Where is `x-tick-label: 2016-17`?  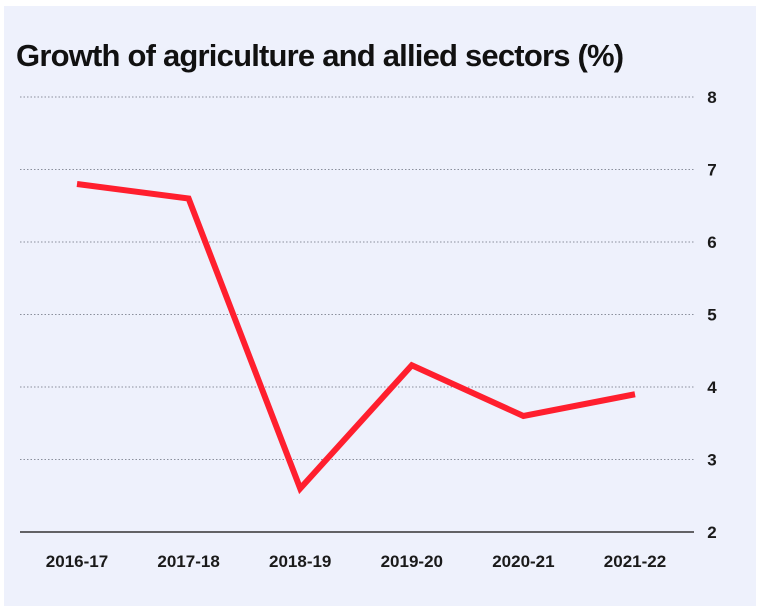 x-tick-label: 2016-17 is located at coordinates (77, 561).